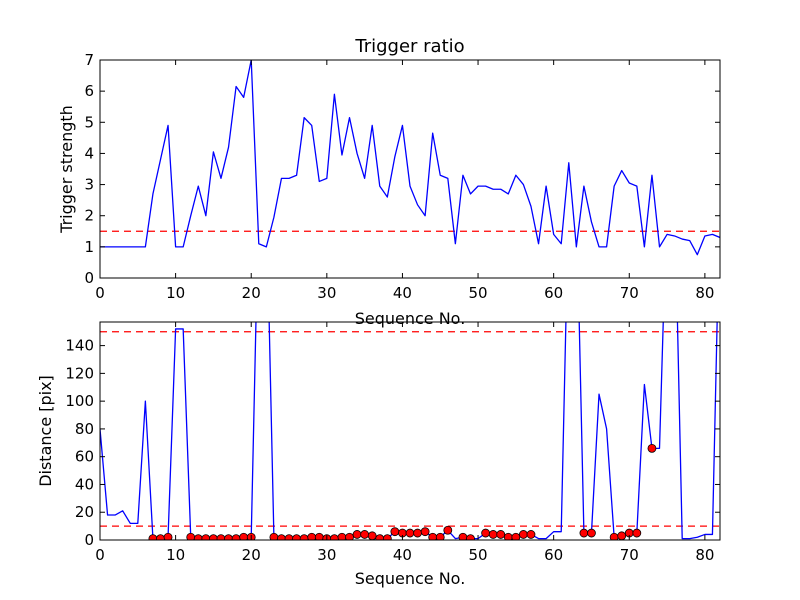 The height and width of the screenshot is (600, 800). Describe the element at coordinates (409, 46) in the screenshot. I see `chart-title: Trigger ratio` at that location.